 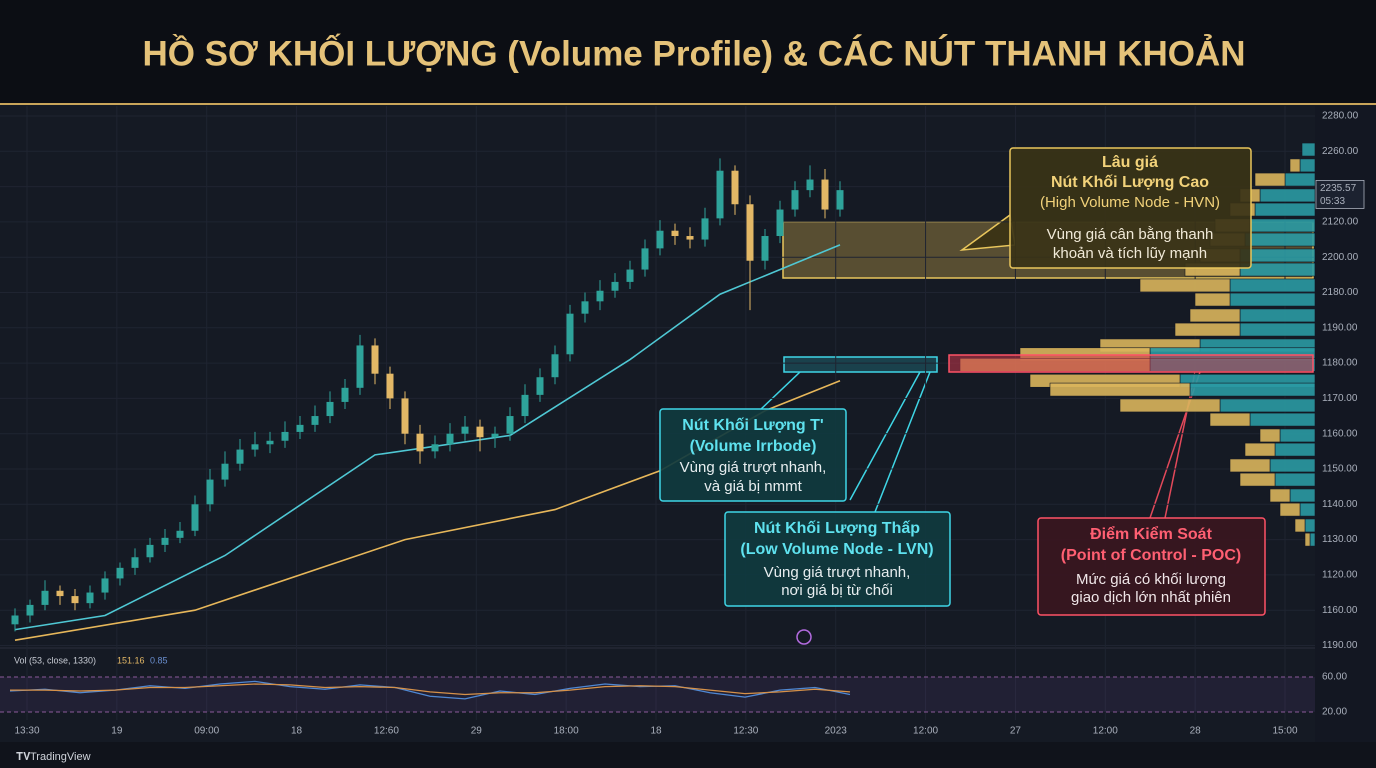 What do you see at coordinates (1130, 253) in the screenshot?
I see `annotation-text: khoản và tích lũy mạnh` at bounding box center [1130, 253].